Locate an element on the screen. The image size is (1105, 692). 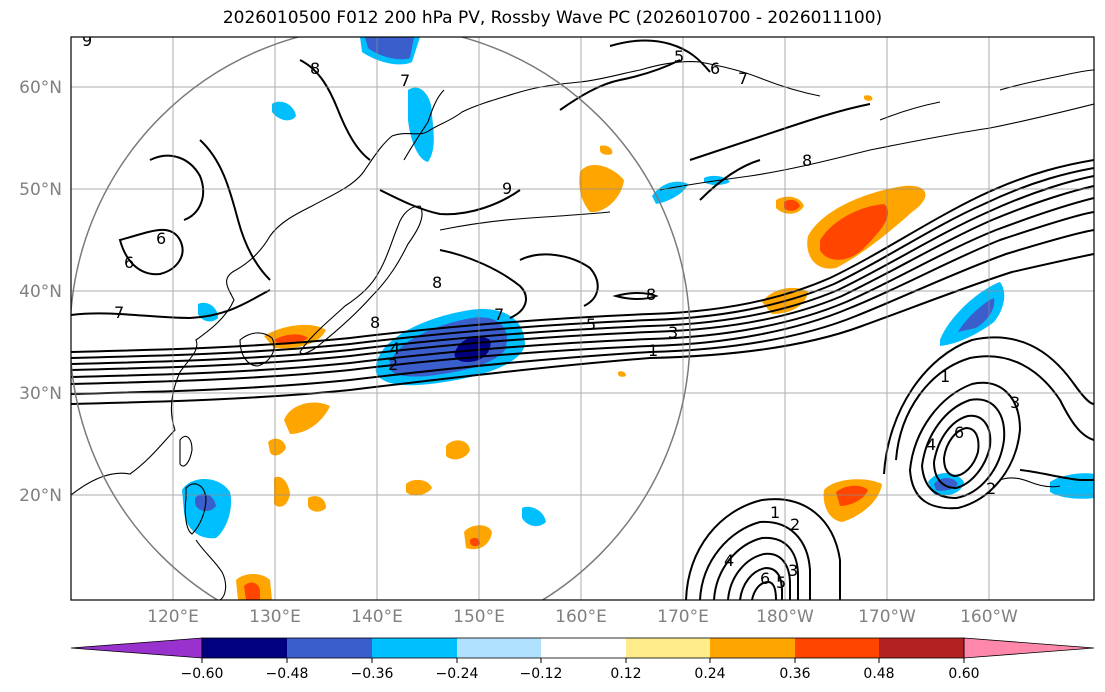
colorbar-extend-max is located at coordinates (1029, 648).